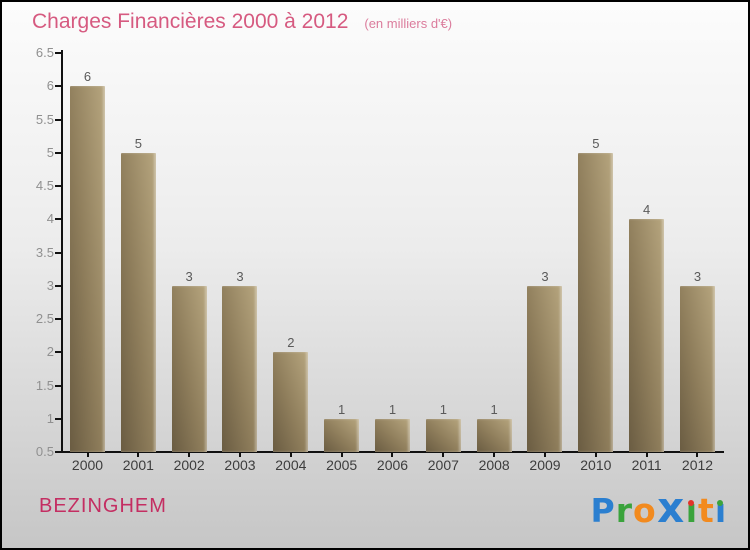 The width and height of the screenshot is (750, 550). What do you see at coordinates (646, 465) in the screenshot?
I see `x-tick-label: 2011` at bounding box center [646, 465].